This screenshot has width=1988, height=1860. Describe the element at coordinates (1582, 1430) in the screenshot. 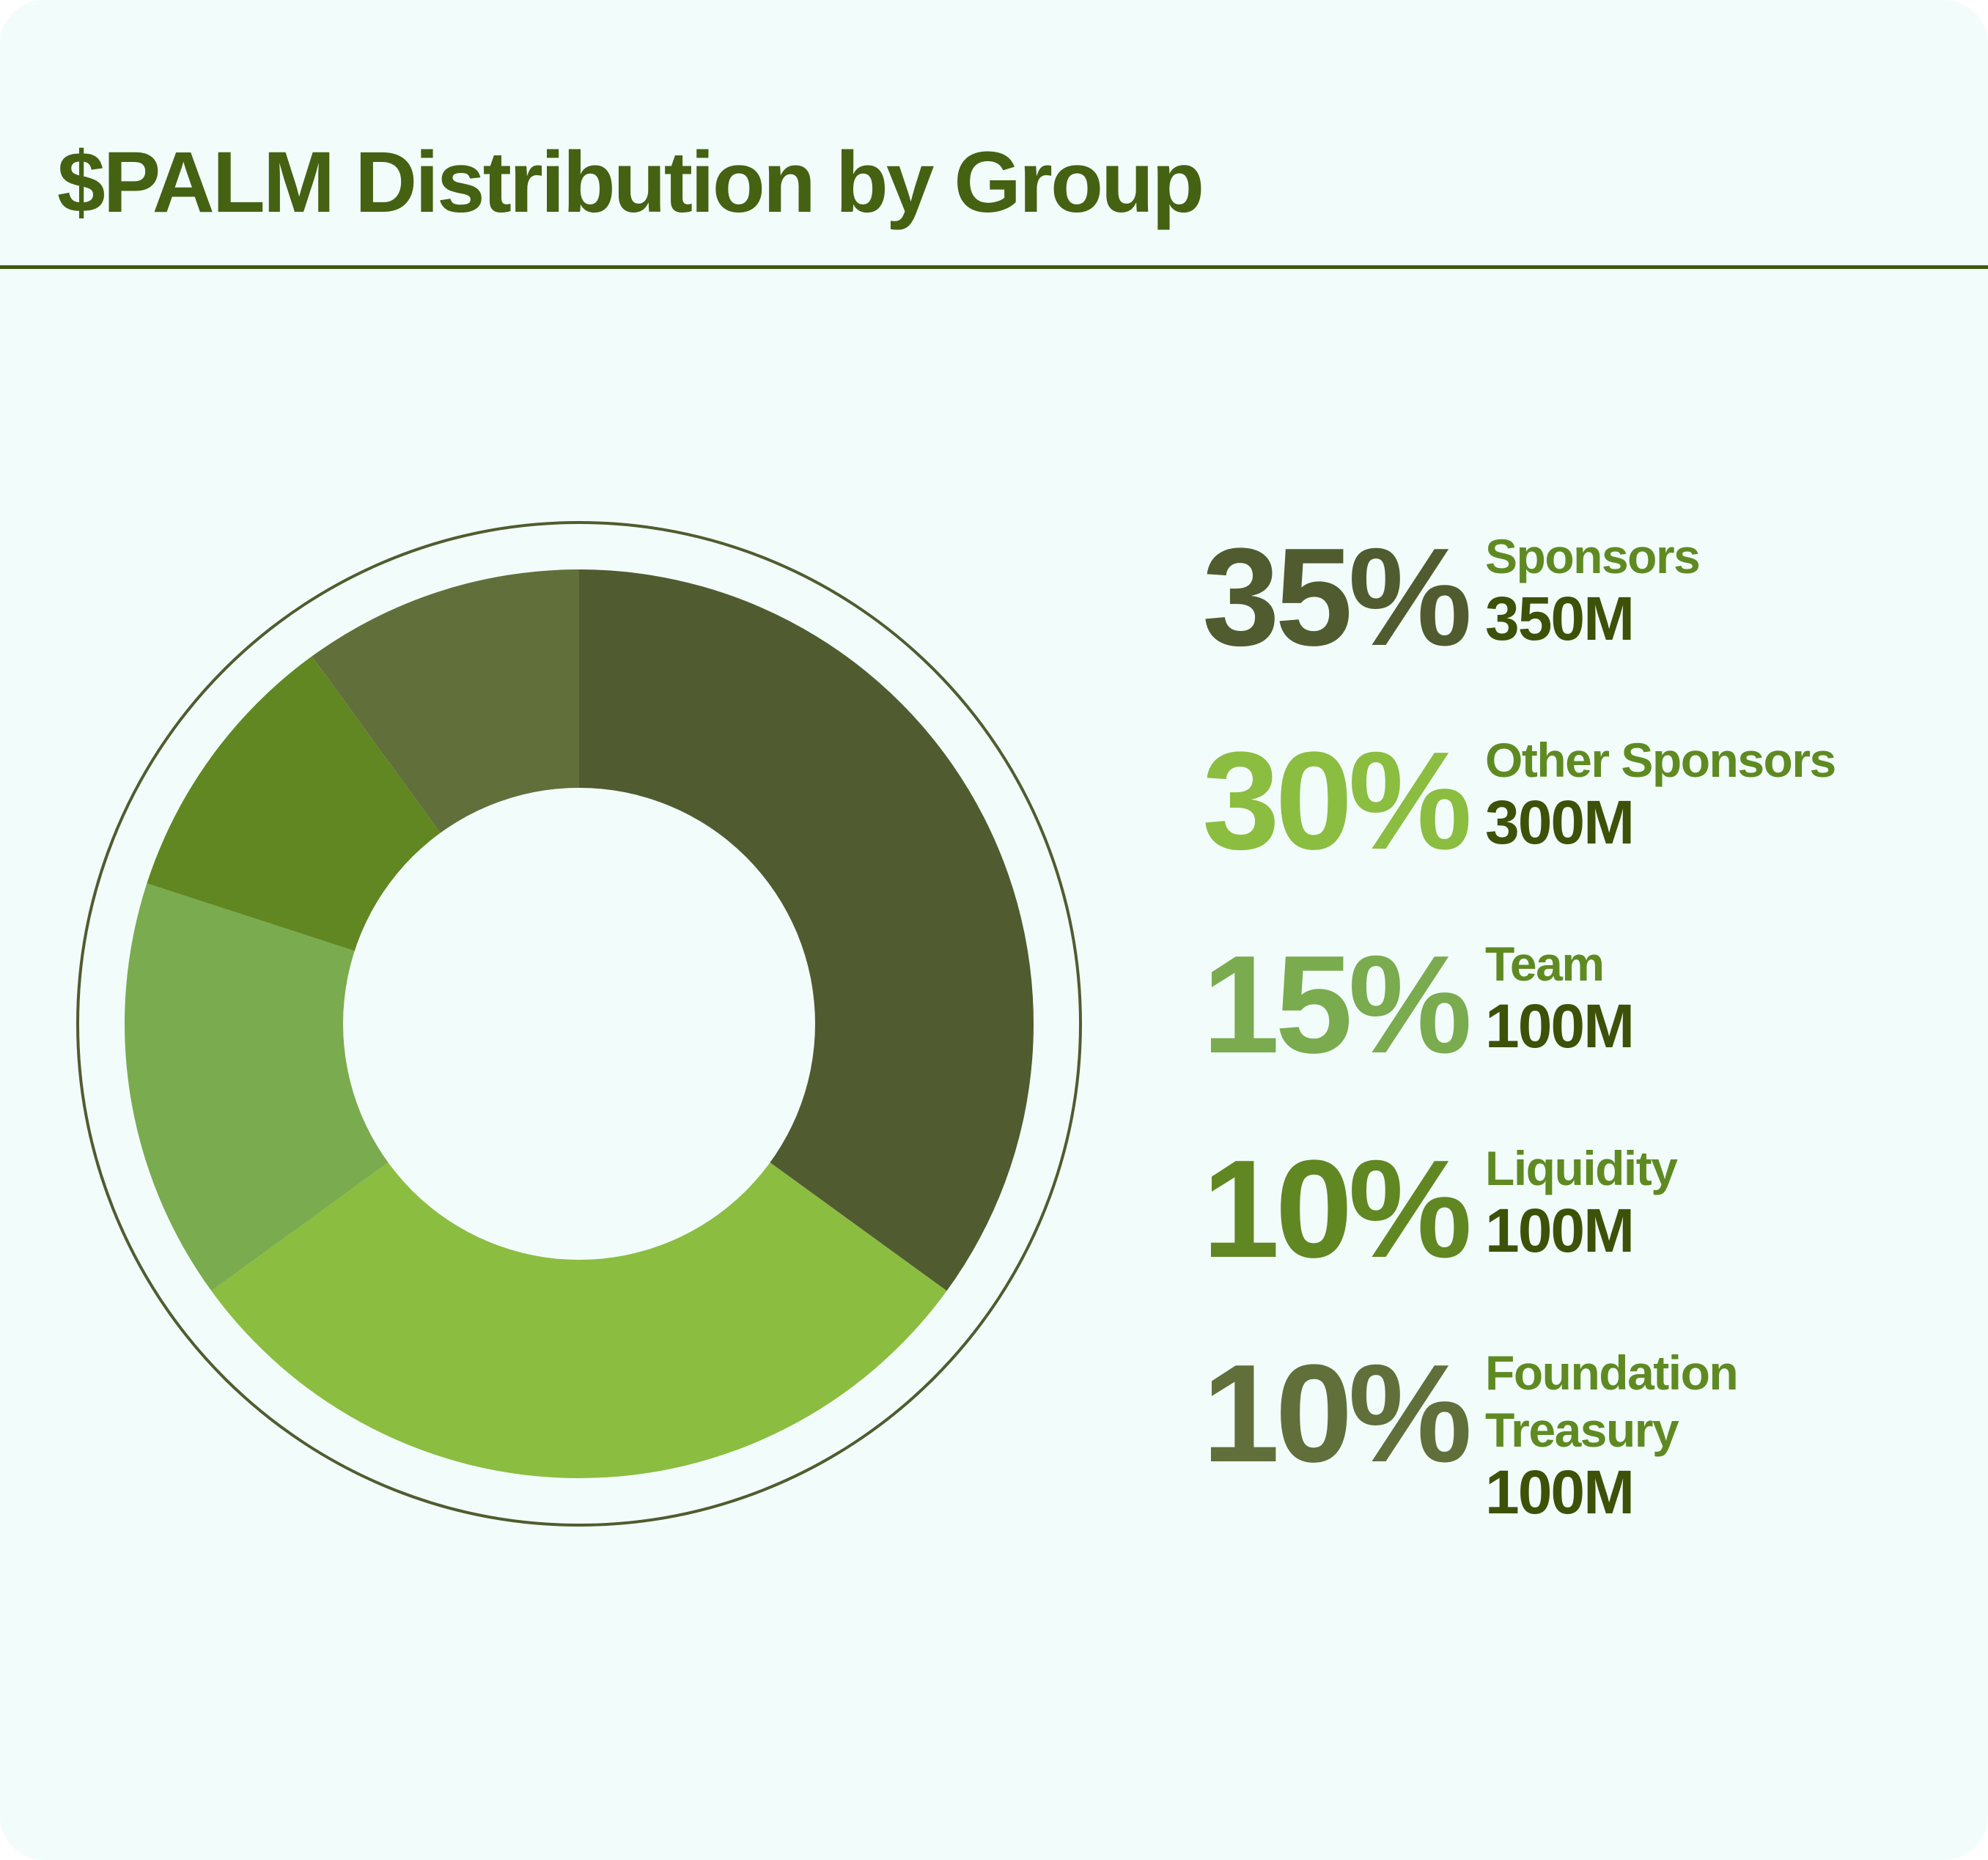

I see `legend-label: Treasury` at that location.